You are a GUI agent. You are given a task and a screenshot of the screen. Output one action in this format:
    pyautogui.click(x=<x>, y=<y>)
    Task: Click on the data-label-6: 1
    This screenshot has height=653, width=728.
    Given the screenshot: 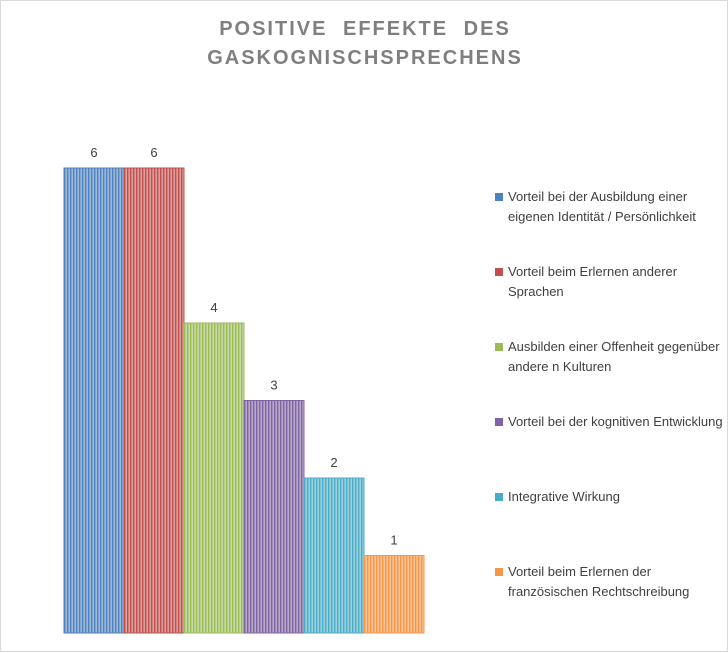 What is the action you would take?
    pyautogui.click(x=393, y=540)
    